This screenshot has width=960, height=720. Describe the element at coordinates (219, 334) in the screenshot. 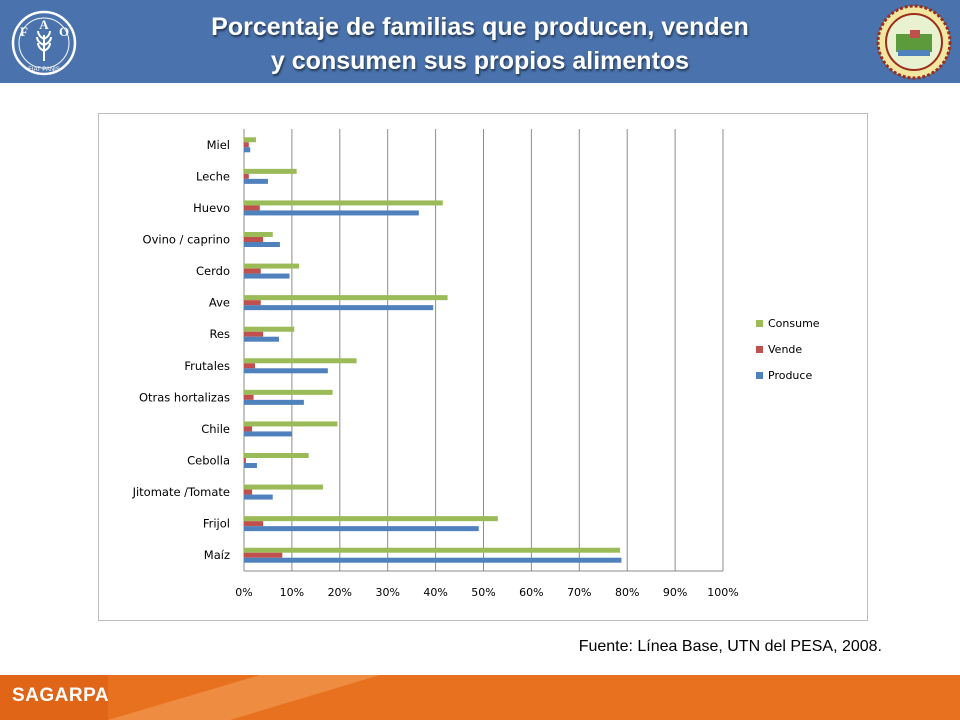

I see `category-label: Res` at that location.